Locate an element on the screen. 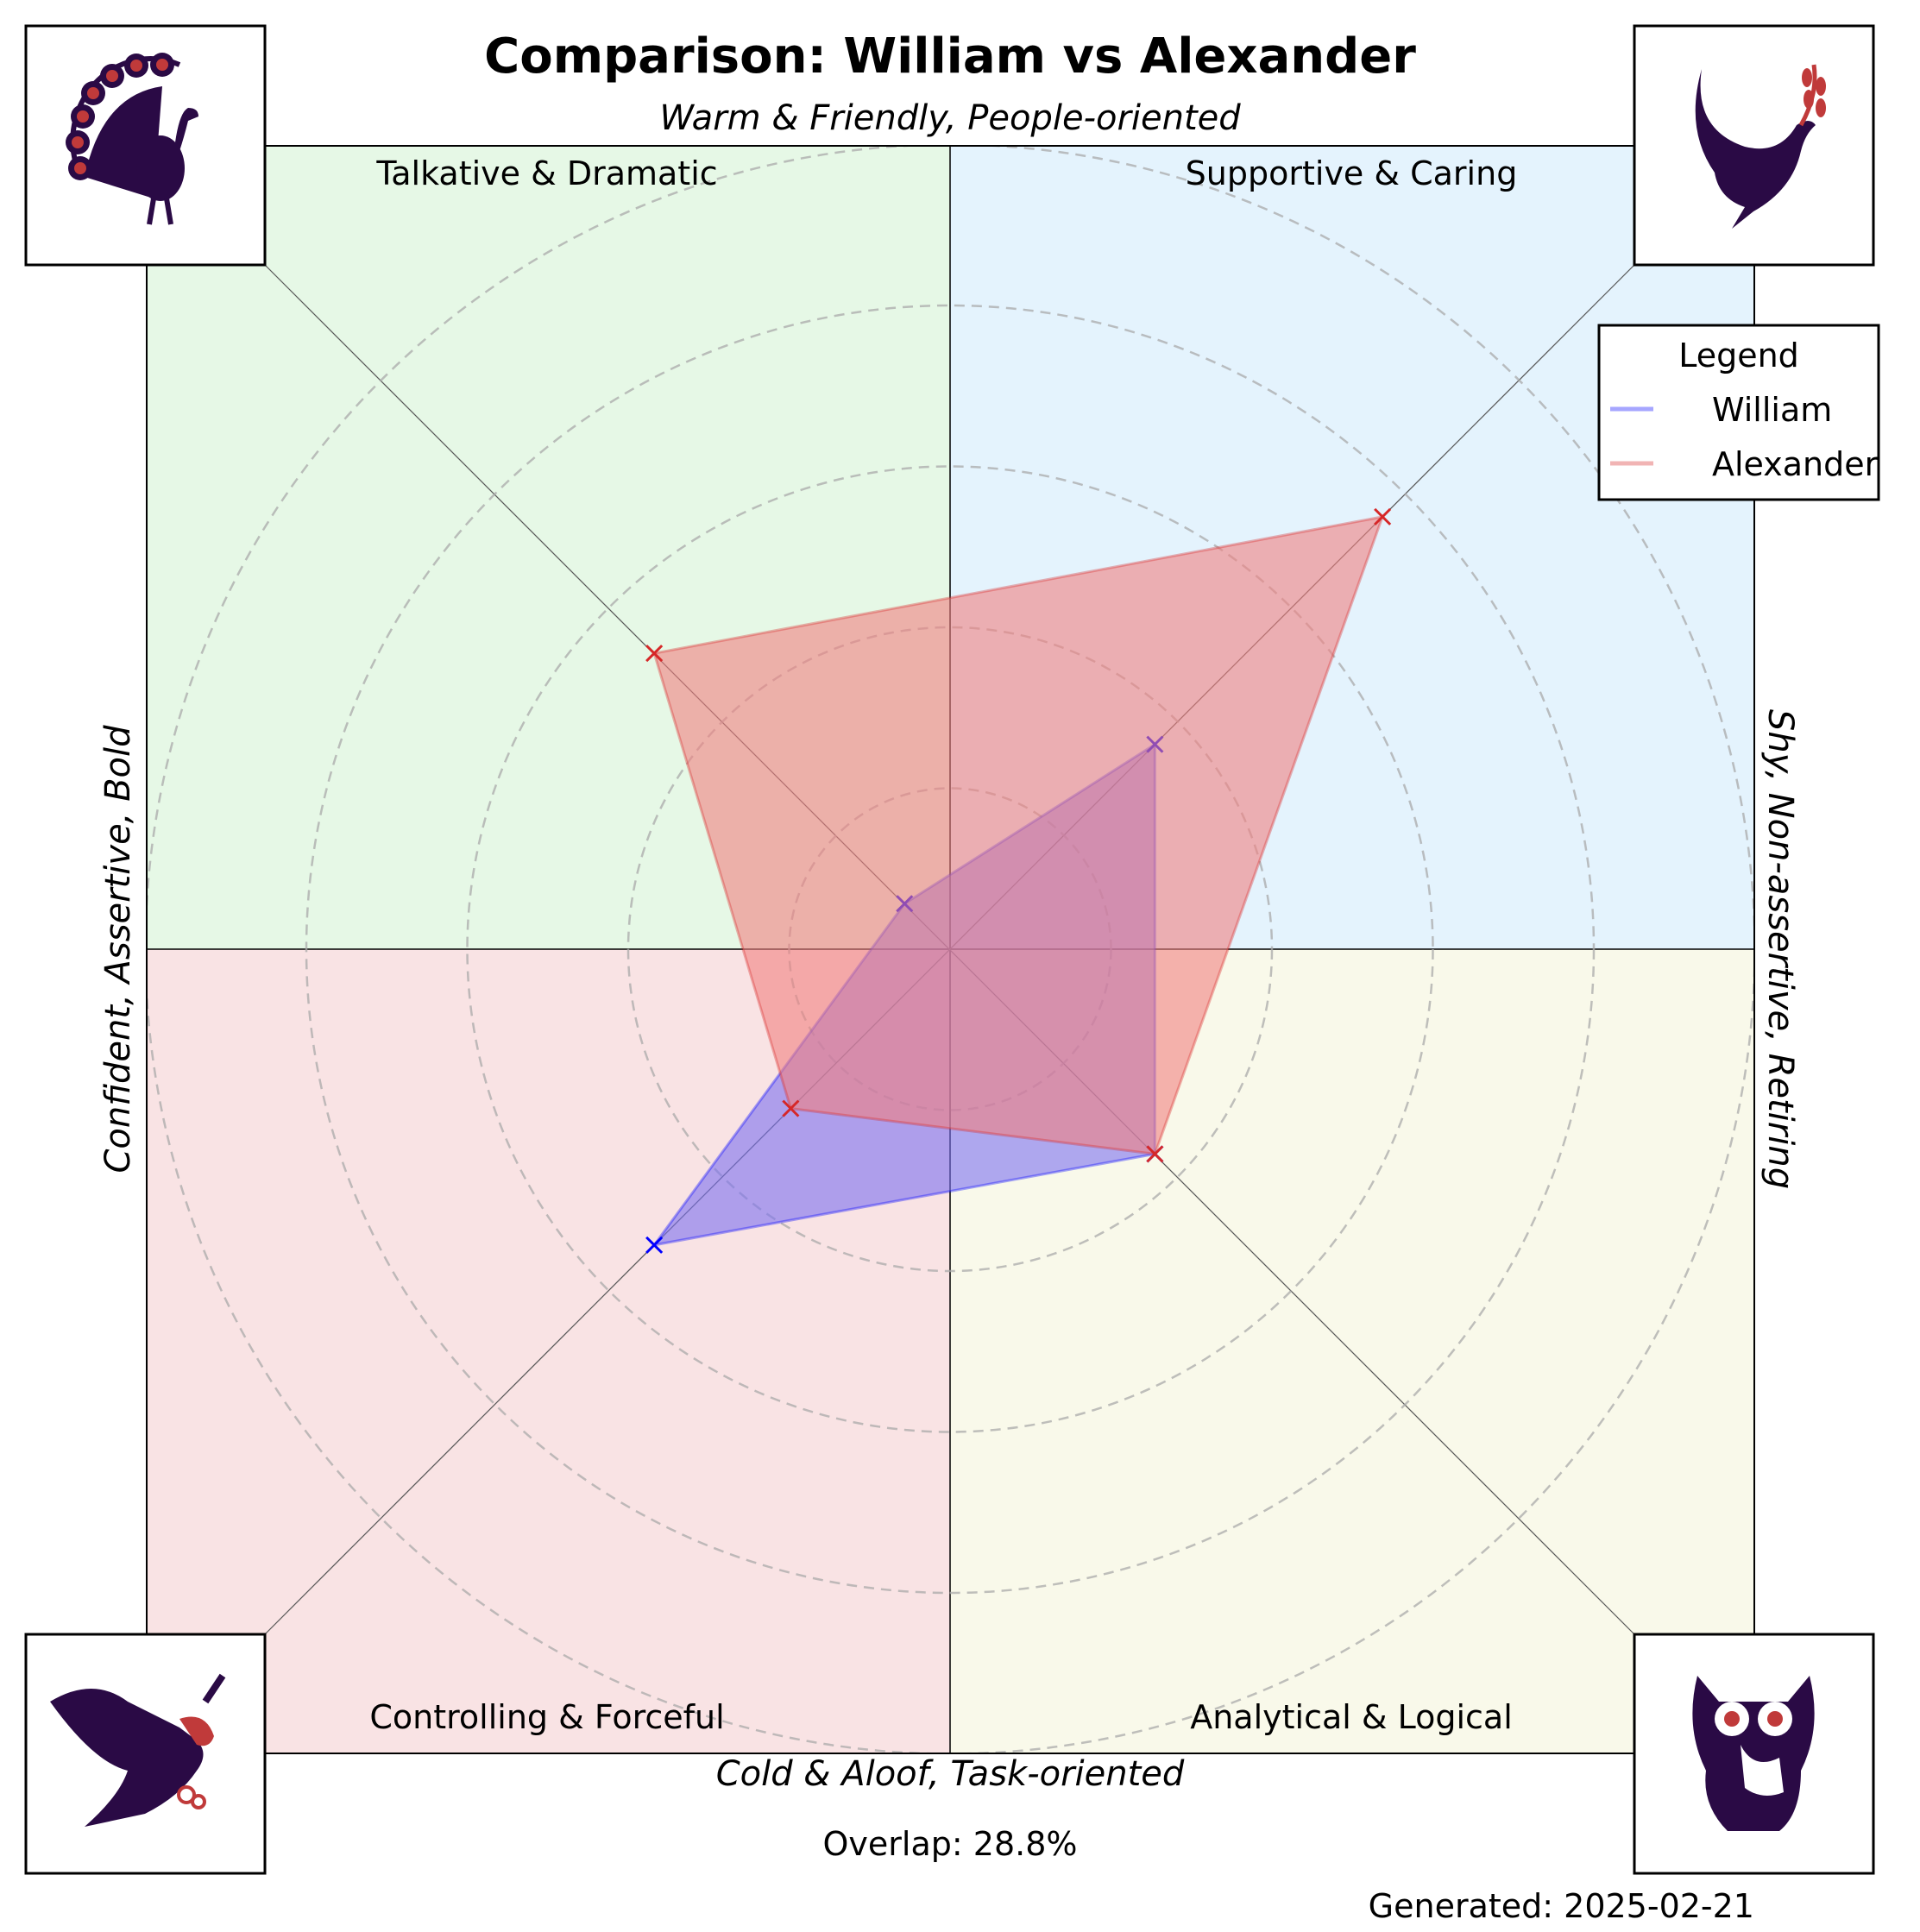 The image size is (1920, 1932). right-axis-label: Shy, Non-assertive, Retiring is located at coordinates (1780, 949).